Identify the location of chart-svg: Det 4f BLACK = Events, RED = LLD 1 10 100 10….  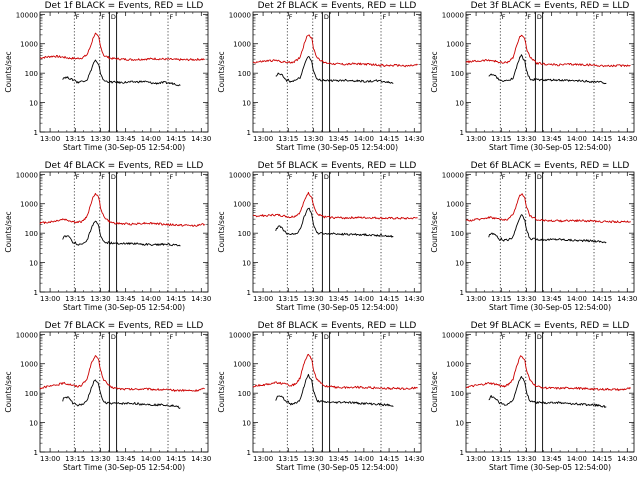
(107, 236).